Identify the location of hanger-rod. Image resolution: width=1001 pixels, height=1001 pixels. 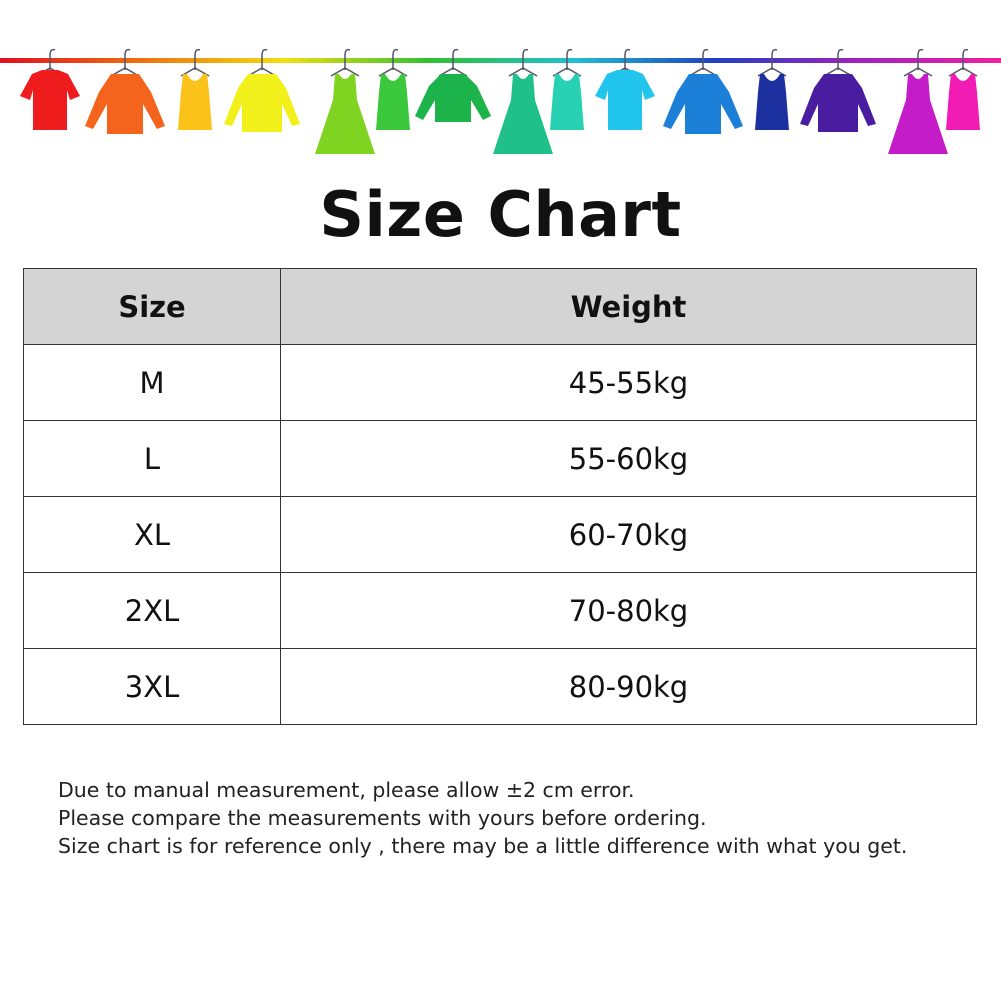
(500, 60).